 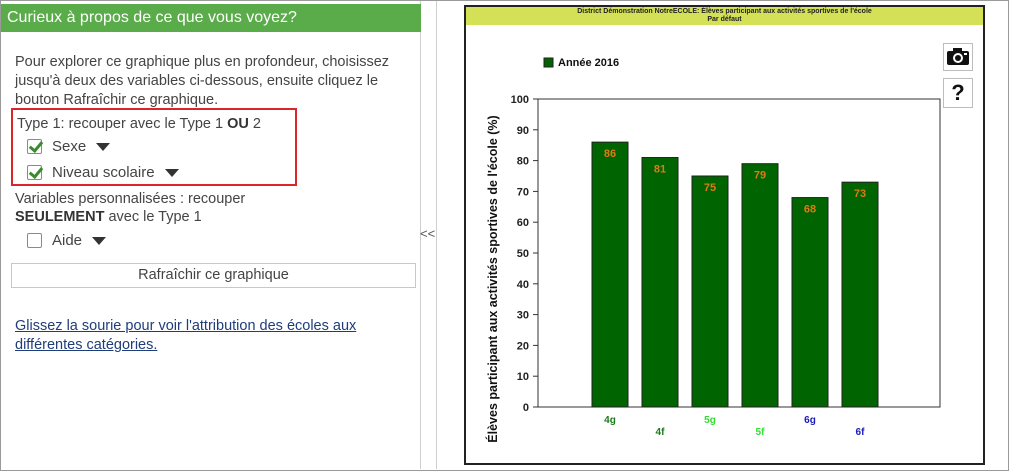 What do you see at coordinates (860, 294) in the screenshot?
I see `bar-6f` at bounding box center [860, 294].